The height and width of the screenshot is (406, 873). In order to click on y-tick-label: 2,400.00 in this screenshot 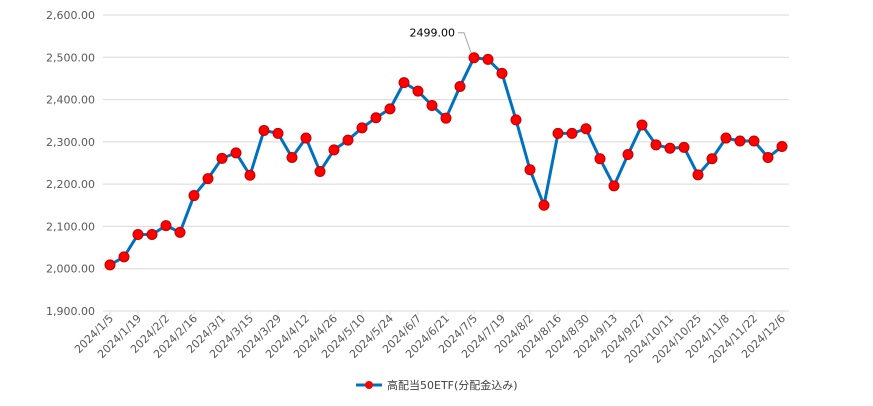, I will do `click(70, 100)`.